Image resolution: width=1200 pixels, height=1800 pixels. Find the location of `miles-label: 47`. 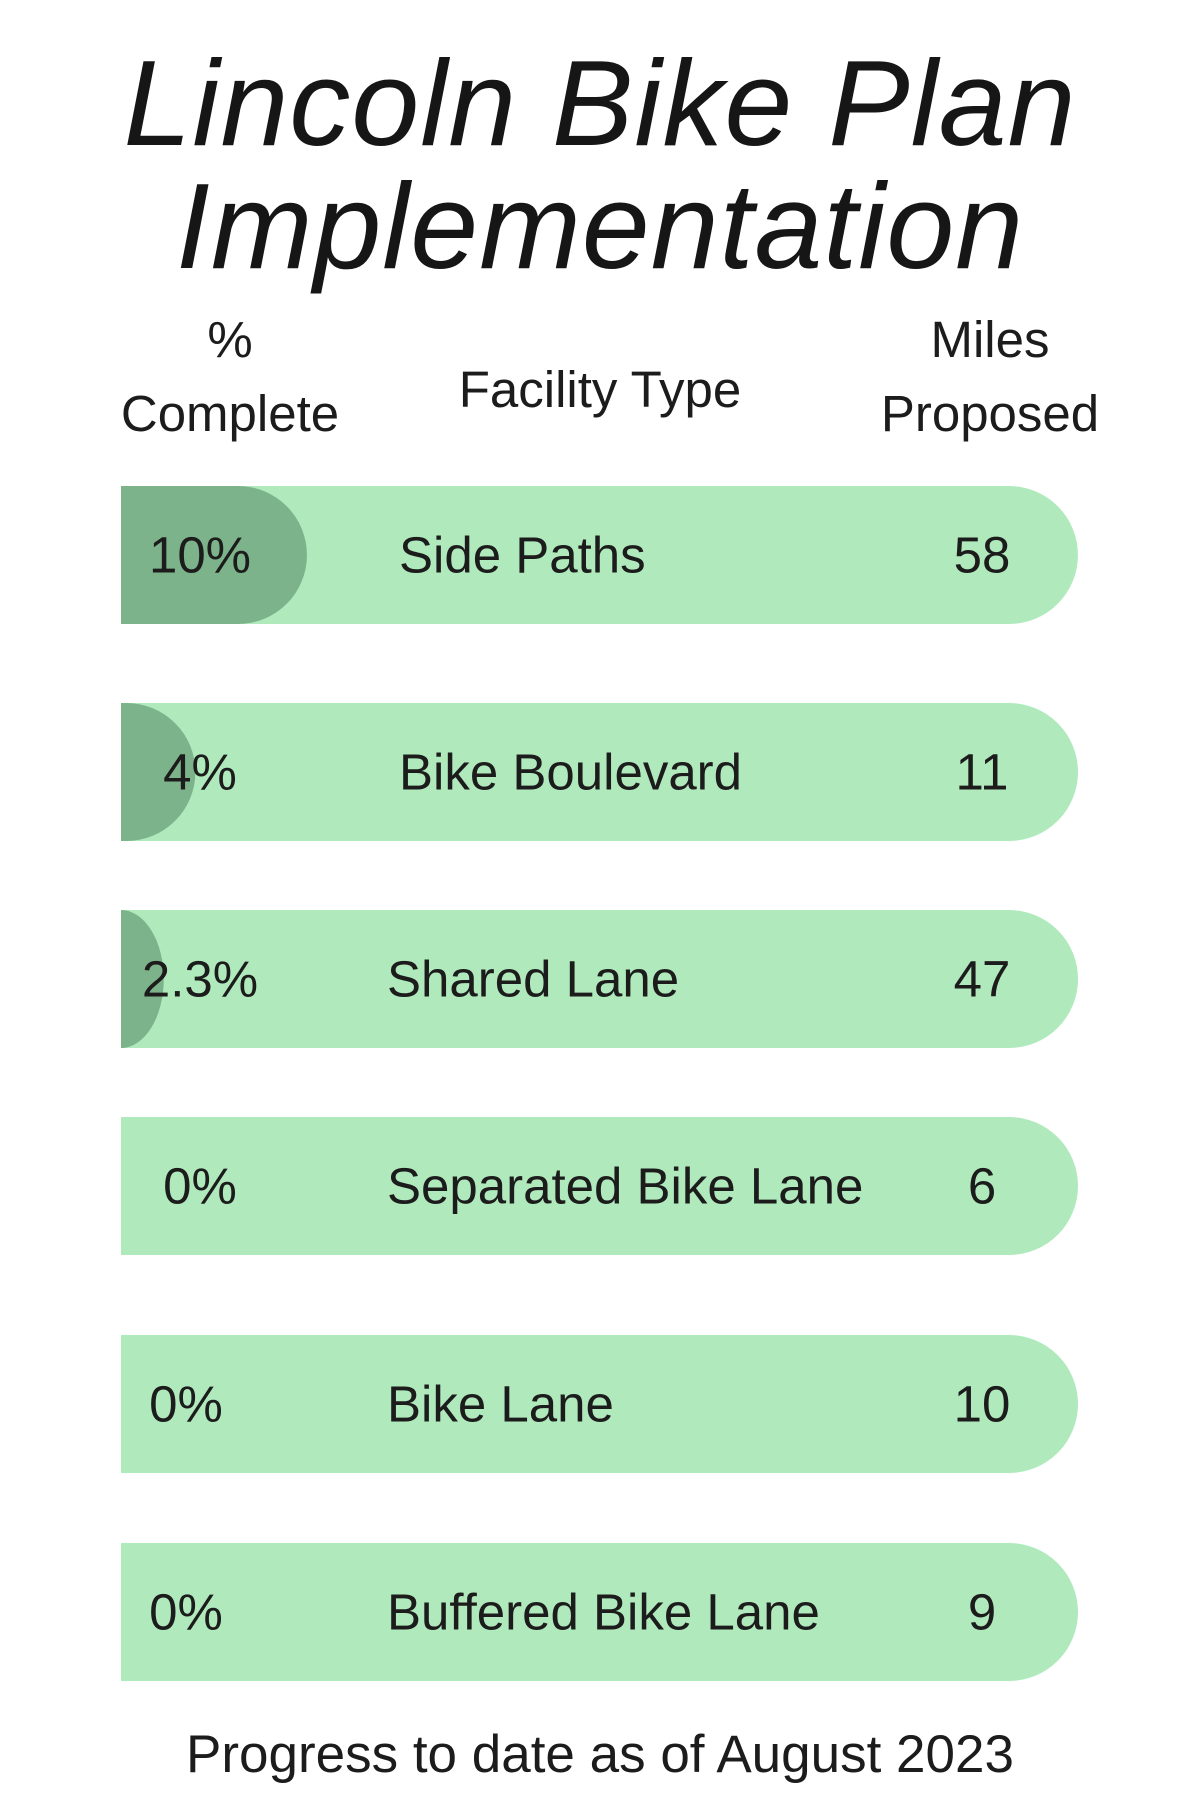

miles-label: 47 is located at coordinates (982, 979).